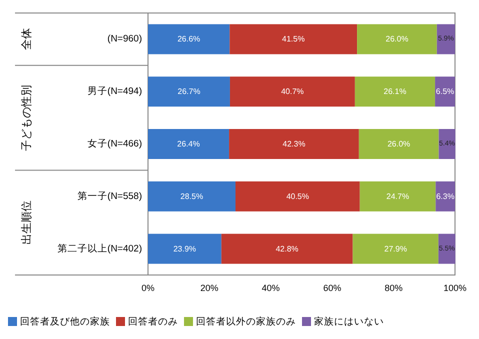 The height and width of the screenshot is (339, 479). Describe the element at coordinates (349, 322) in the screenshot. I see `legend-label: 家族にはいない` at that location.